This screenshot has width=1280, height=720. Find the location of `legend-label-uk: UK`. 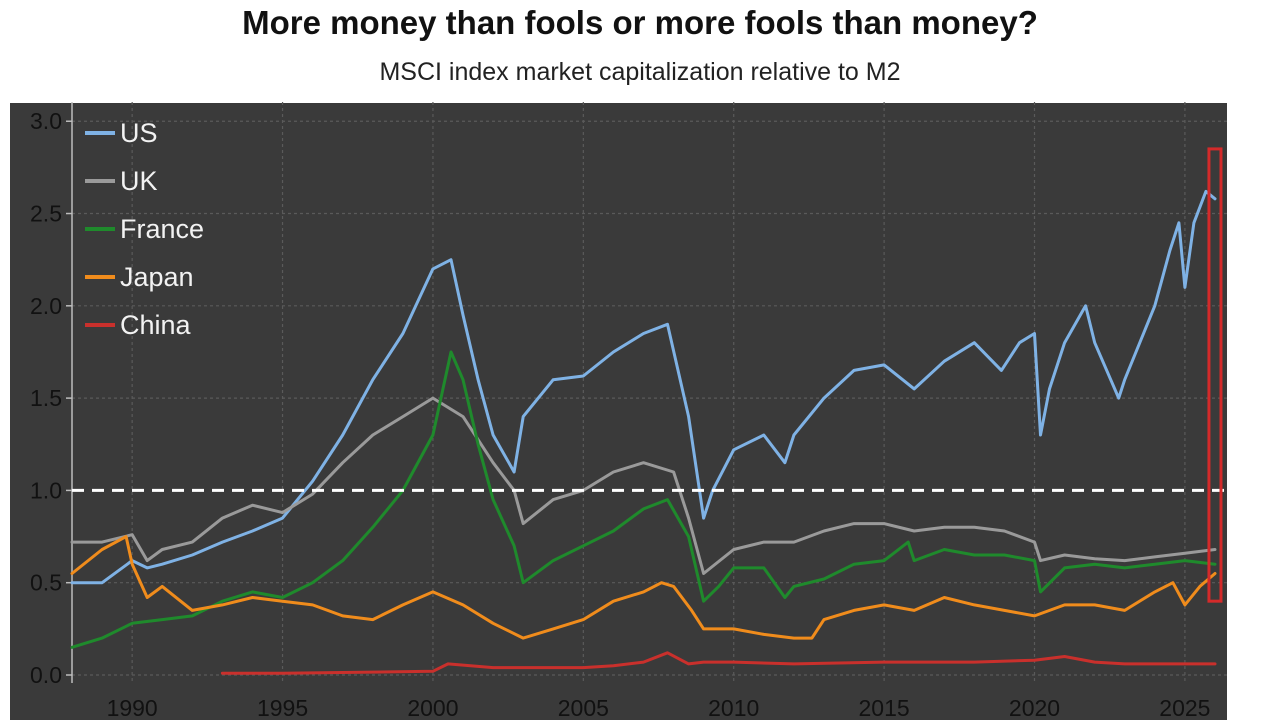

legend-label-uk: UK is located at coordinates (139, 181).